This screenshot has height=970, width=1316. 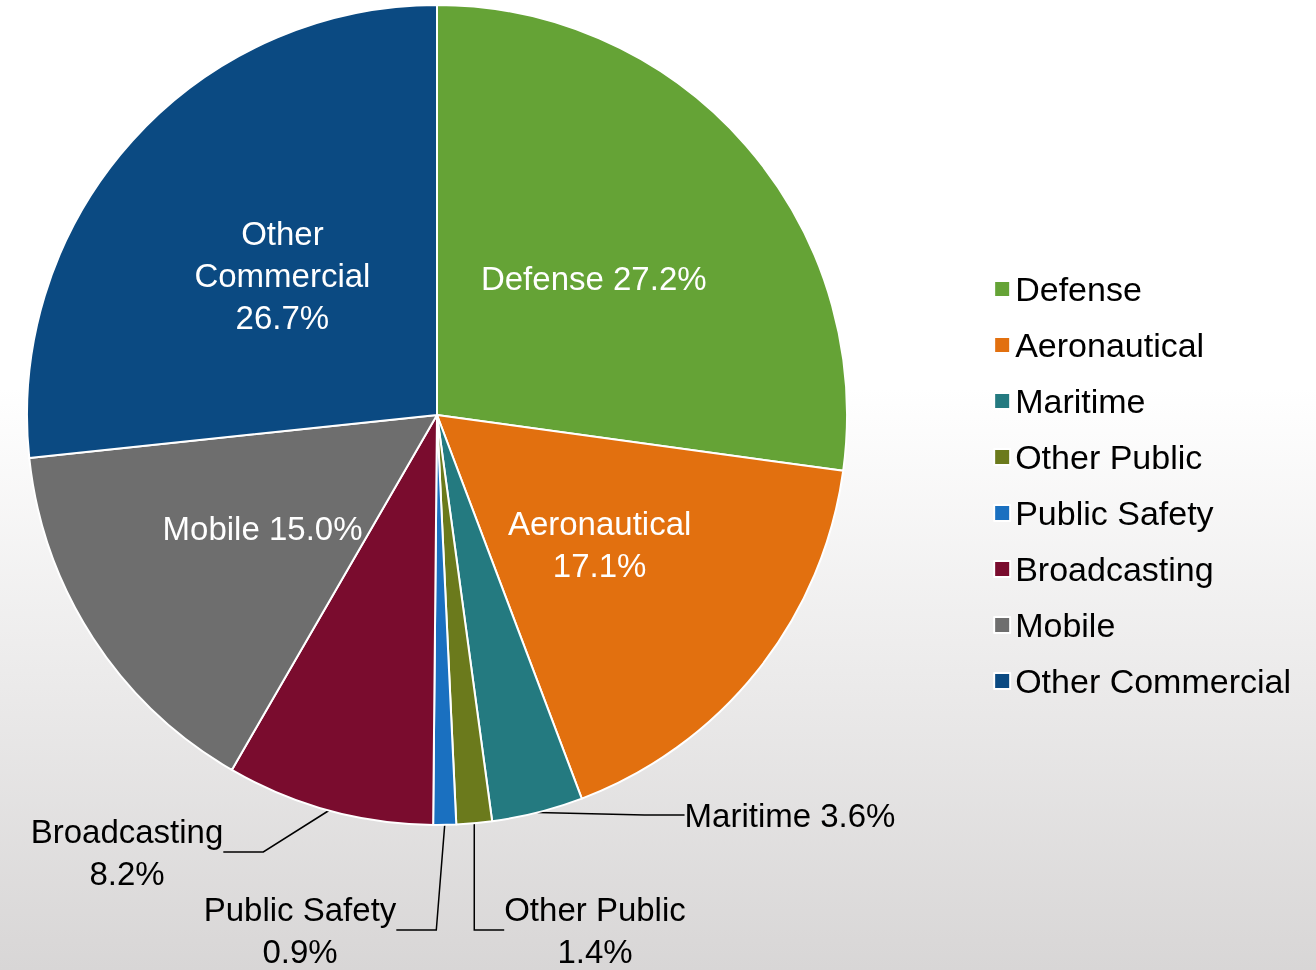 I want to click on slice-label: Public Safety, so click(x=300, y=909).